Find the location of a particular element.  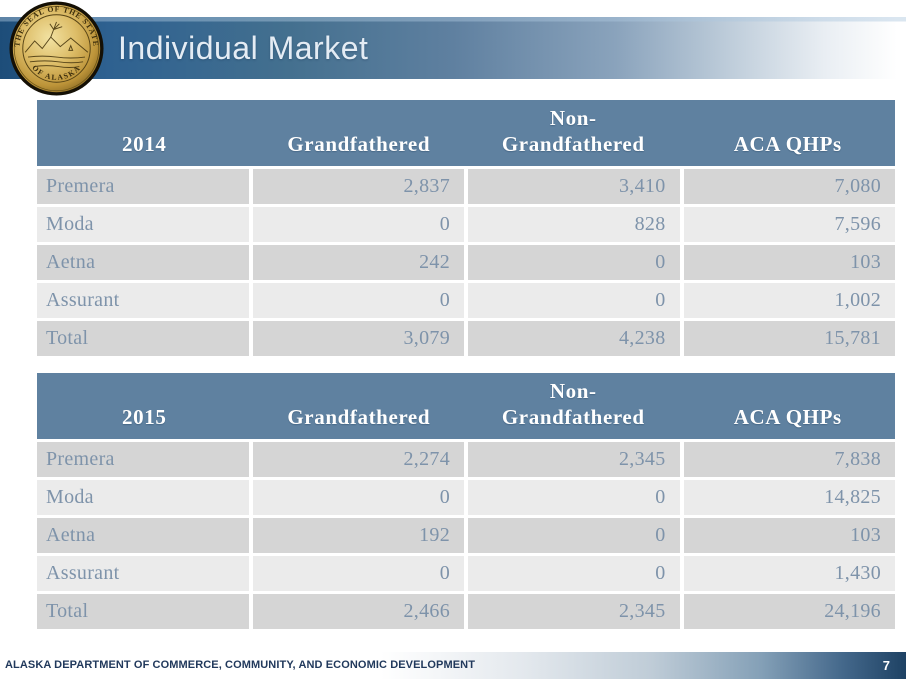

value-cell: 7,596 is located at coordinates (789, 224).